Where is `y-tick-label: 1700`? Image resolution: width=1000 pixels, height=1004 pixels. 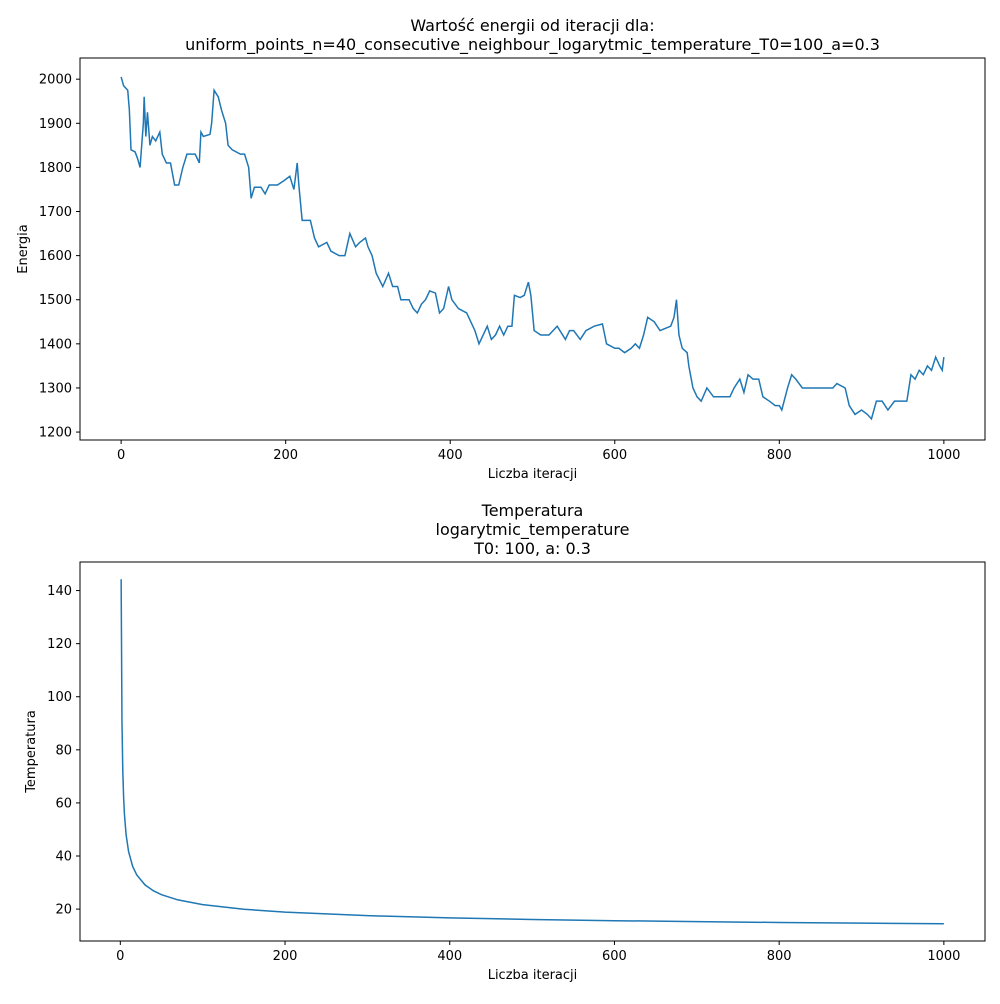
y-tick-label: 1700 is located at coordinates (55, 212).